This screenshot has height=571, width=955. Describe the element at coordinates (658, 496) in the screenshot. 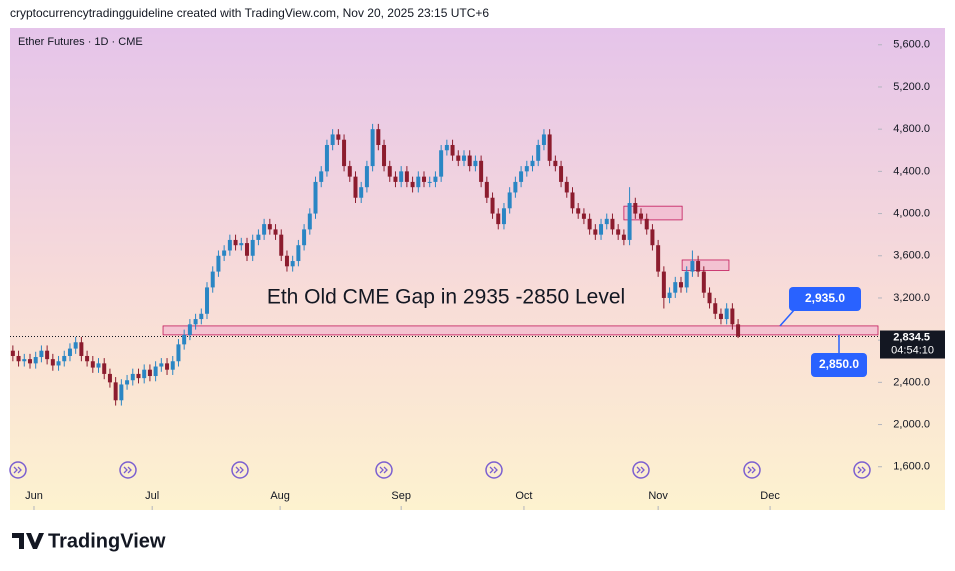

I see `x-tick-label: Nov` at that location.